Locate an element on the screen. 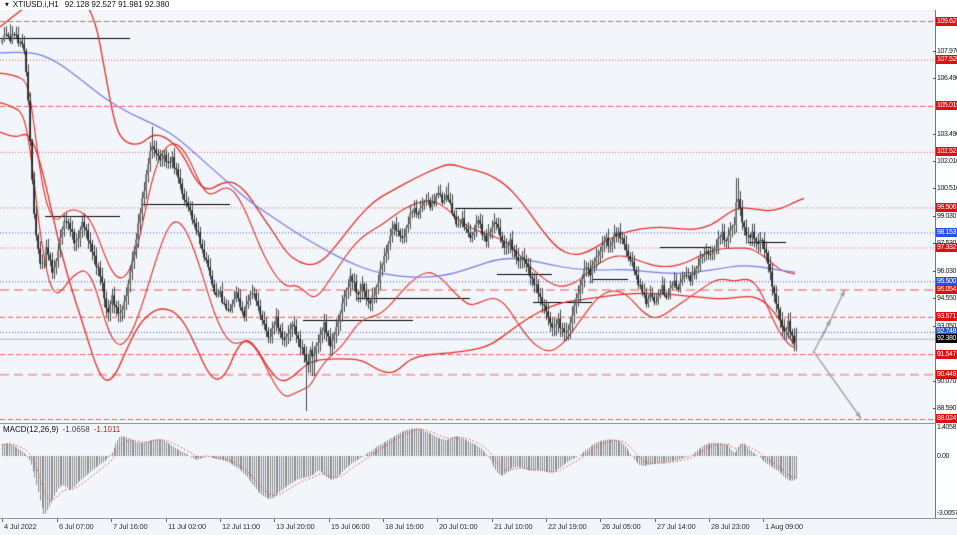  price-axis-label: 92.748 is located at coordinates (946, 332).